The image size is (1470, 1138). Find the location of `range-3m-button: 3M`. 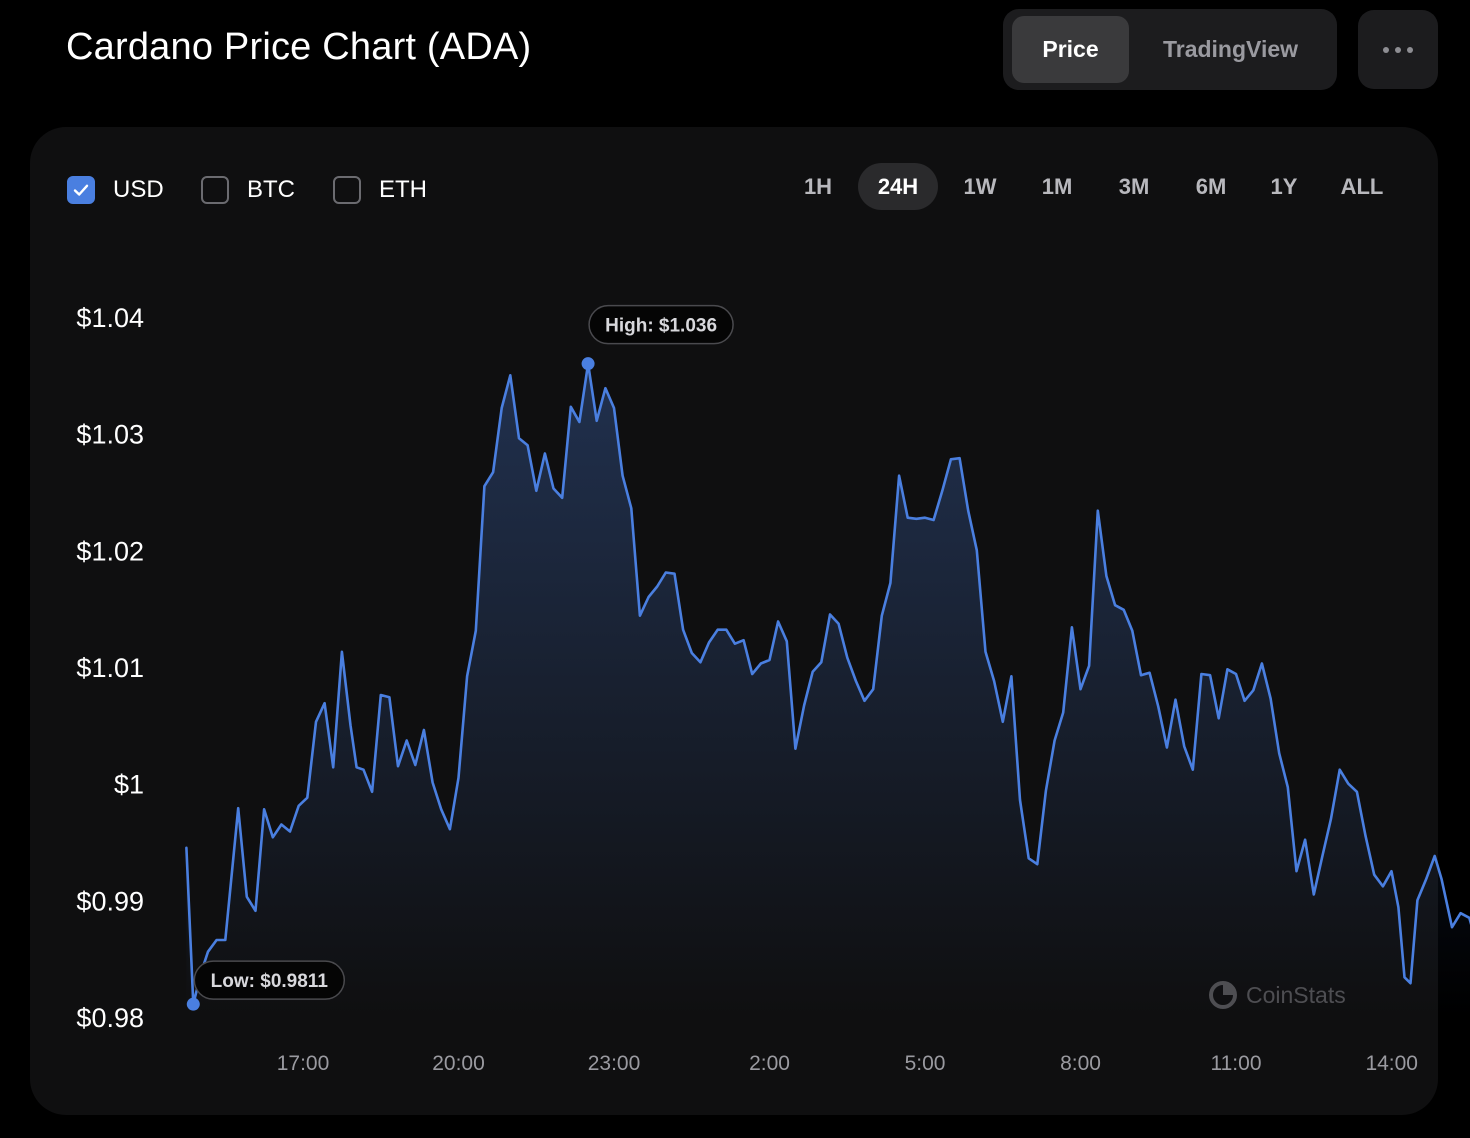

range-3m-button: 3M is located at coordinates (1134, 186).